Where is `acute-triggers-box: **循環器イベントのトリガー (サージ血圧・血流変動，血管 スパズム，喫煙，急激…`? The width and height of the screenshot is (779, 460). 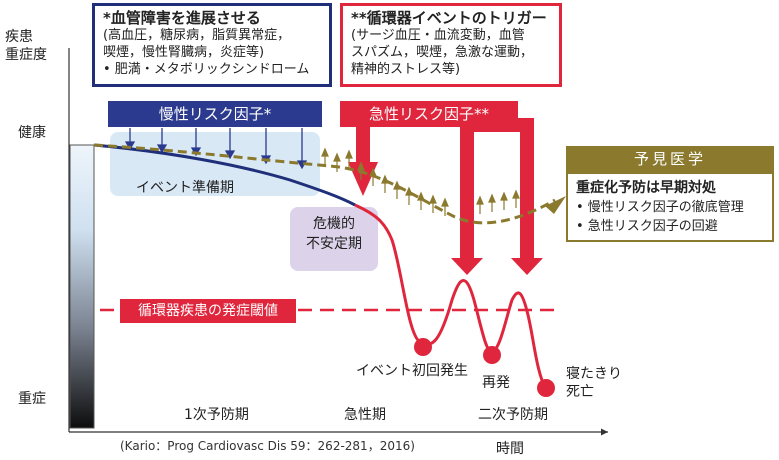 acute-triggers-box: **循環器イベントのトリガー (サージ血圧・血流変動，血管 スパズム，喫煙，急激… is located at coordinates (451, 45).